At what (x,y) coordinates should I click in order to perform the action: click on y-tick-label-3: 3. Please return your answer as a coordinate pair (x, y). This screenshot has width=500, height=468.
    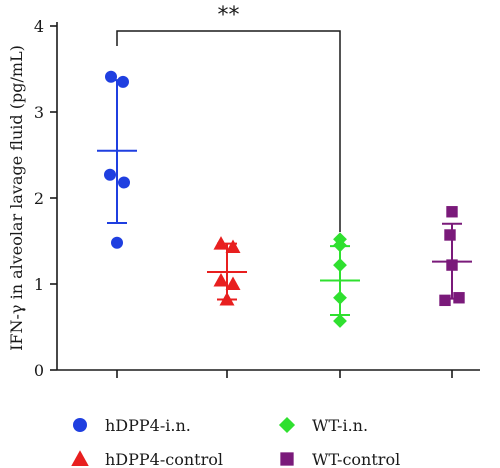
    Looking at the image, I should click on (39, 112).